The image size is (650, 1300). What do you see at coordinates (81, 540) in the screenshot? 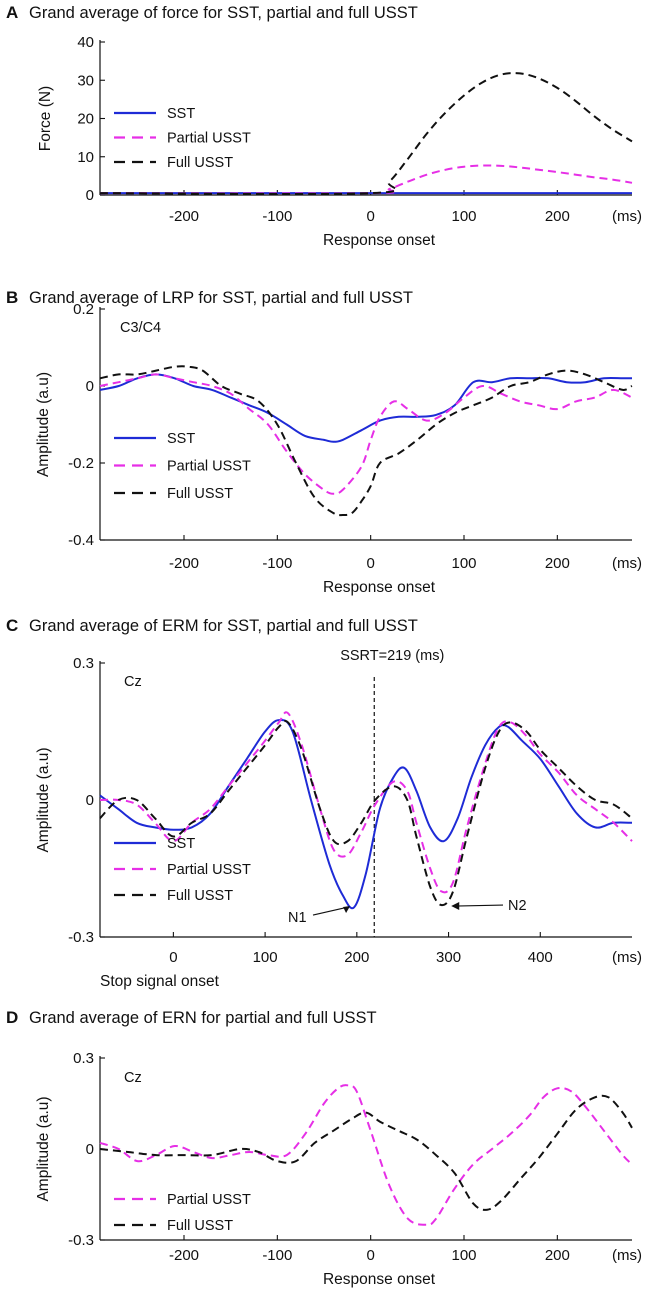
I see `y-tick-label: -0.4` at bounding box center [81, 540].